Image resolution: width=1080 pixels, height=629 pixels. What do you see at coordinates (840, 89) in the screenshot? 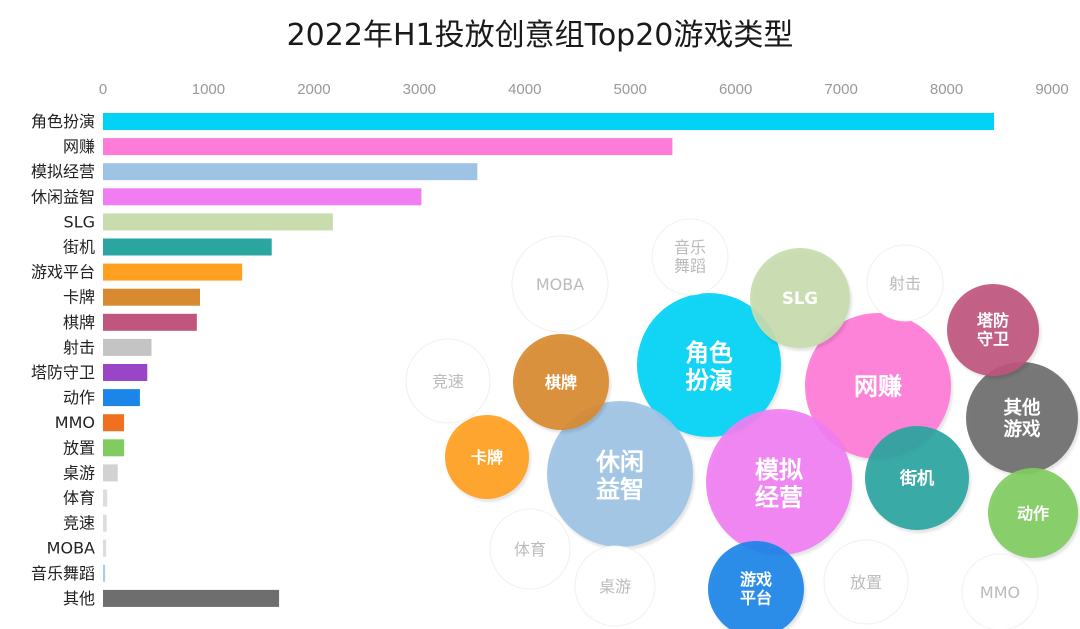
I see `x-tick-label: 7000` at bounding box center [840, 89].